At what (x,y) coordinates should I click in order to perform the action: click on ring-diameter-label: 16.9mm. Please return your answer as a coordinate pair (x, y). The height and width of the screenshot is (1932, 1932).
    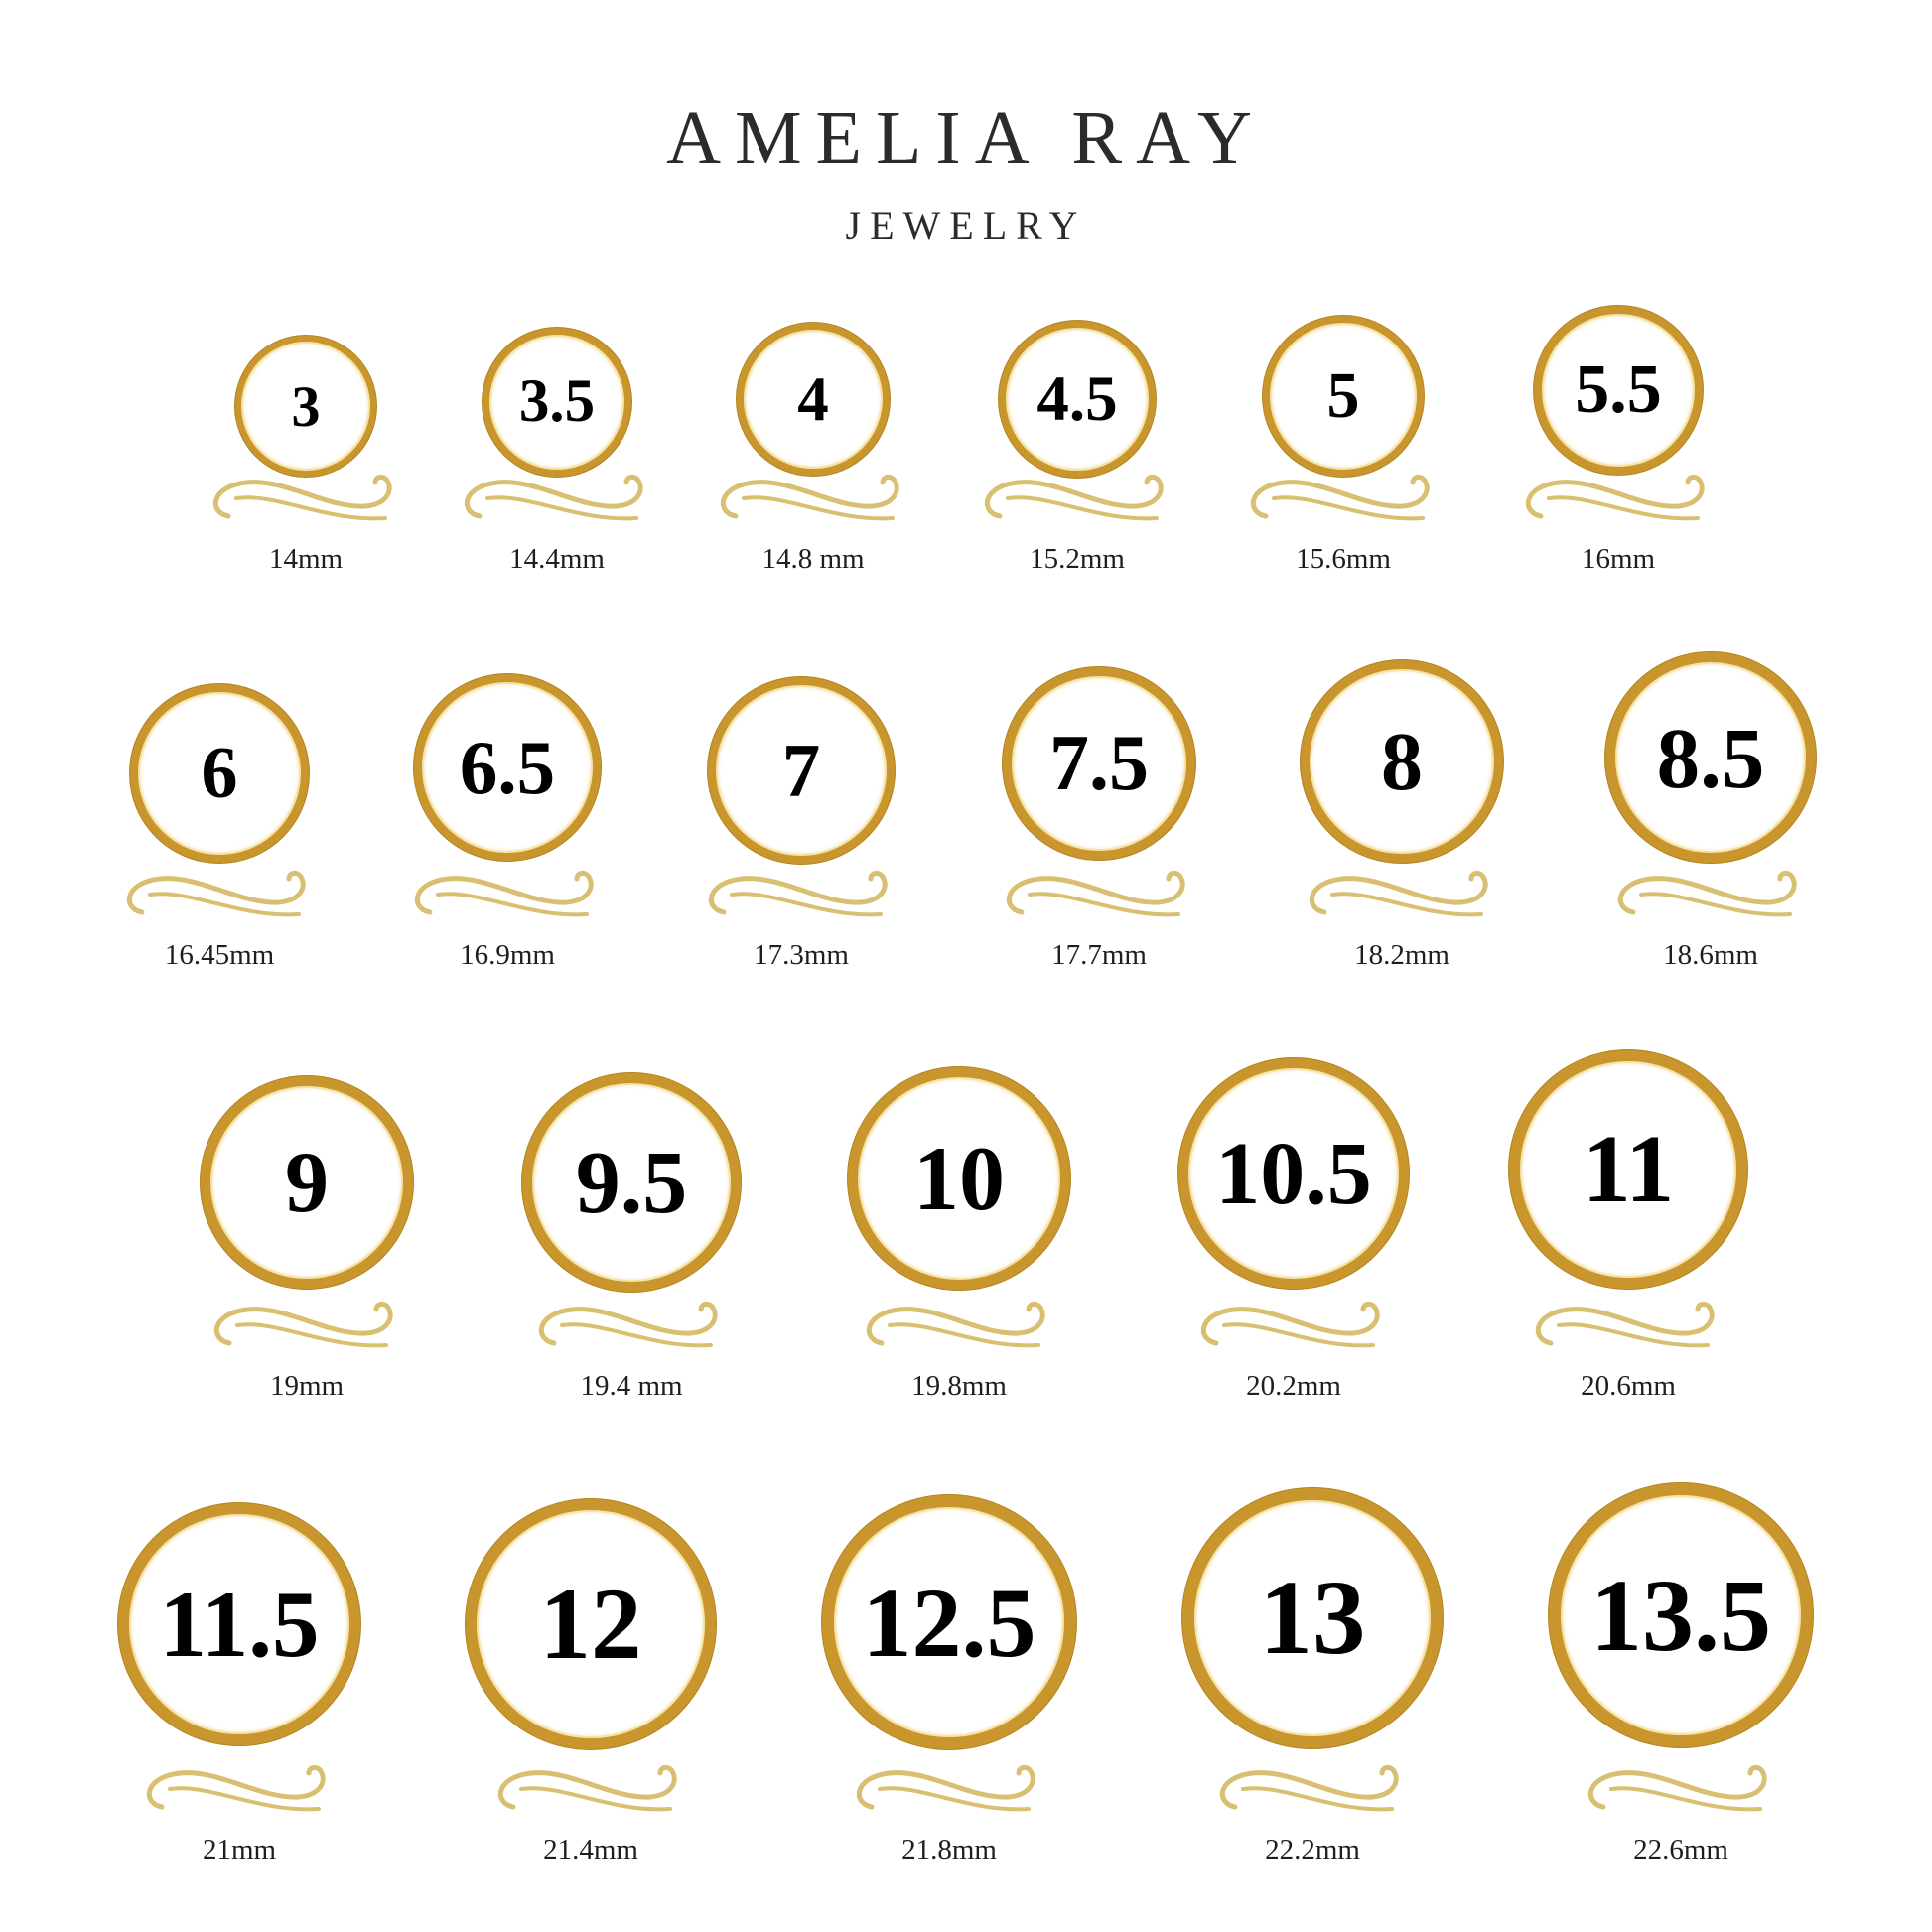
    Looking at the image, I should click on (507, 955).